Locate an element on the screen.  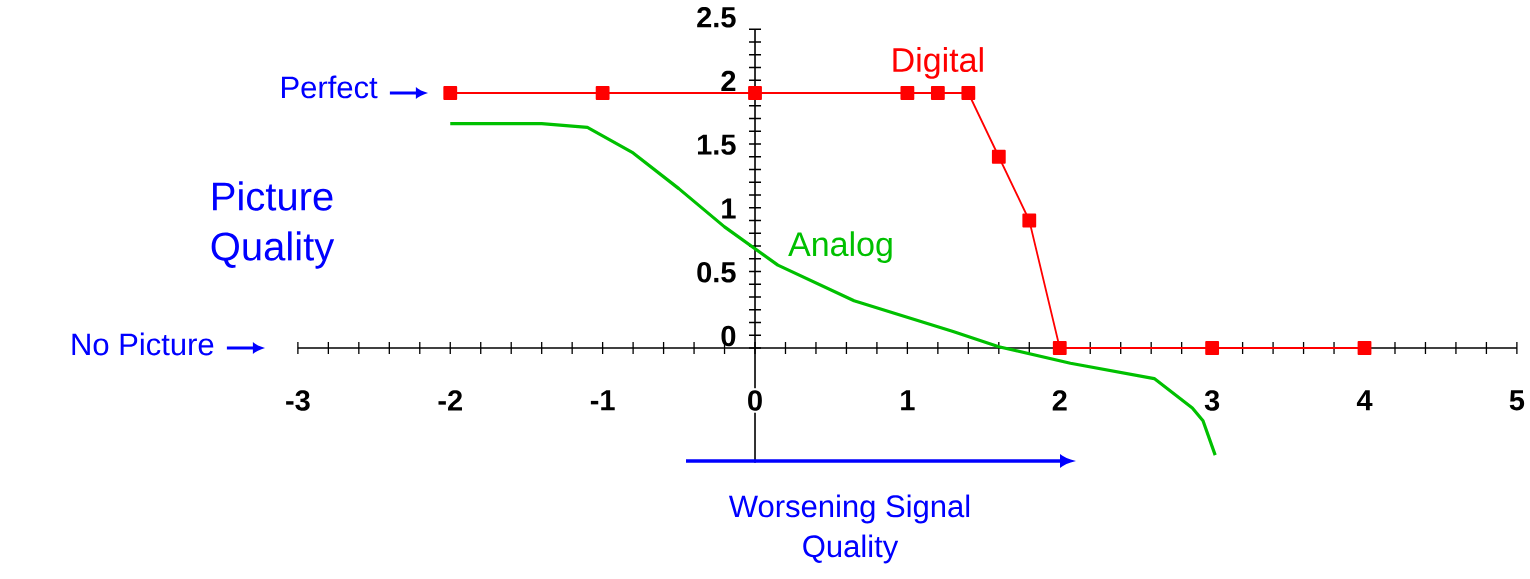
x-tick-label: 1 is located at coordinates (908, 400).